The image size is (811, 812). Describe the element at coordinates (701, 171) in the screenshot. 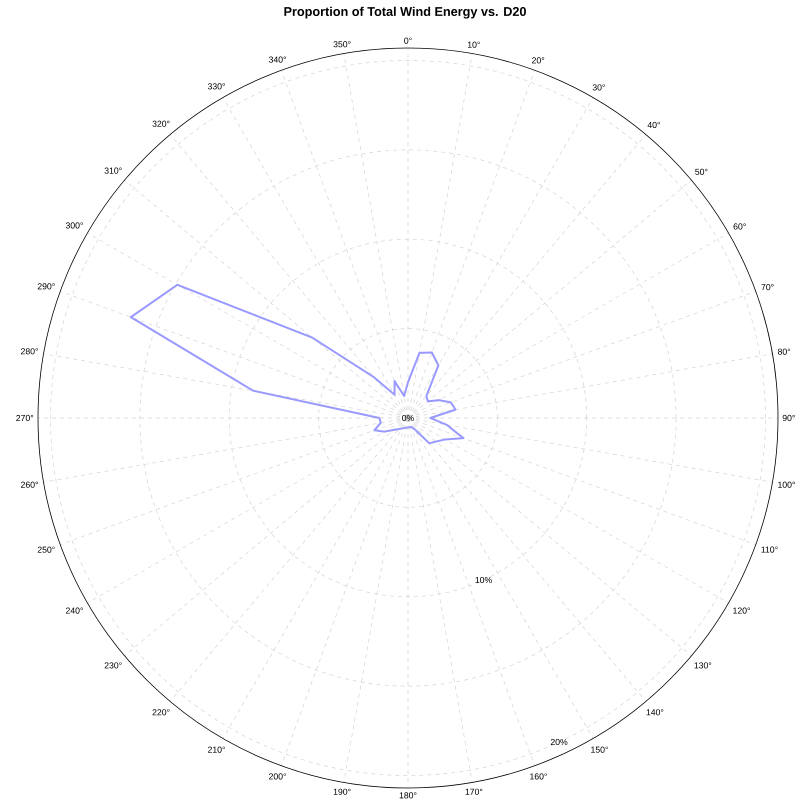

I see `spoke-label: 50°` at that location.